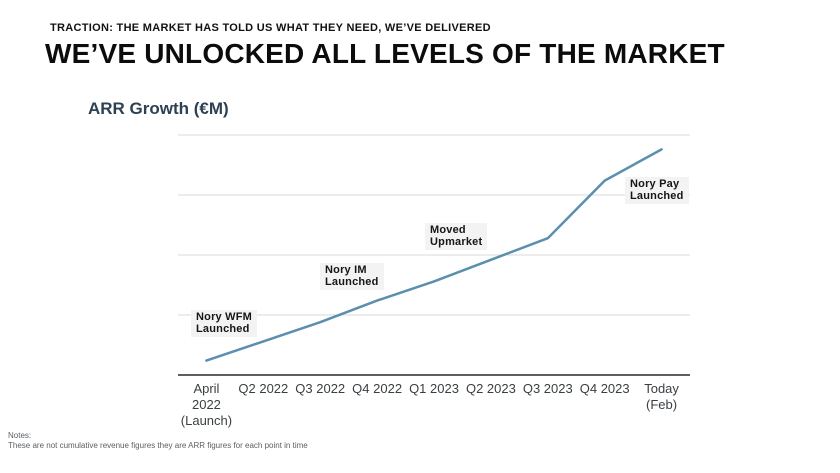 This screenshot has height=473, width=840. What do you see at coordinates (490, 388) in the screenshot?
I see `x-axis-tick-label: Q2 2023` at bounding box center [490, 388].